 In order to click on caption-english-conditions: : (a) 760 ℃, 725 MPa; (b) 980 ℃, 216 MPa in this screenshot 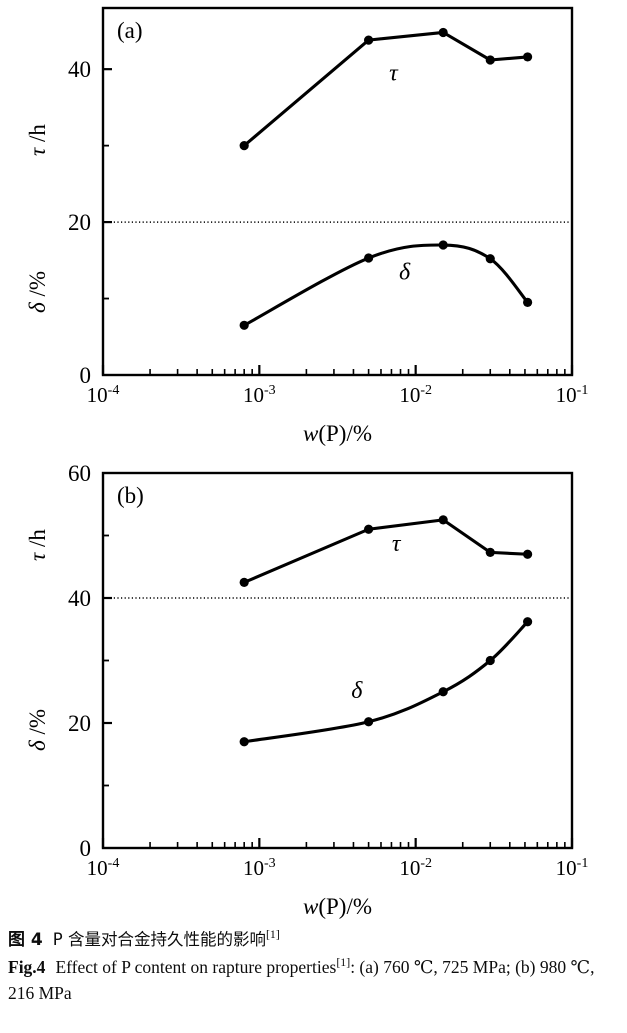, I will do `click(301, 980)`.